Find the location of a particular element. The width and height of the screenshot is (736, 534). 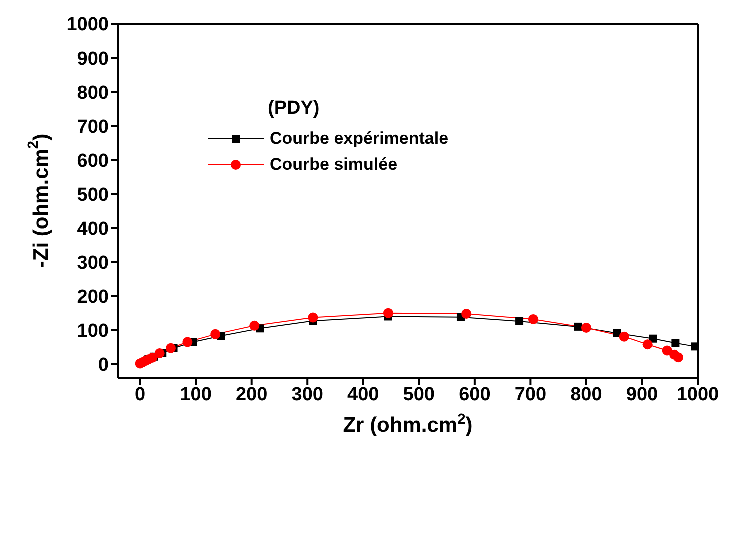

x-tick-label: 800 is located at coordinates (586, 395).